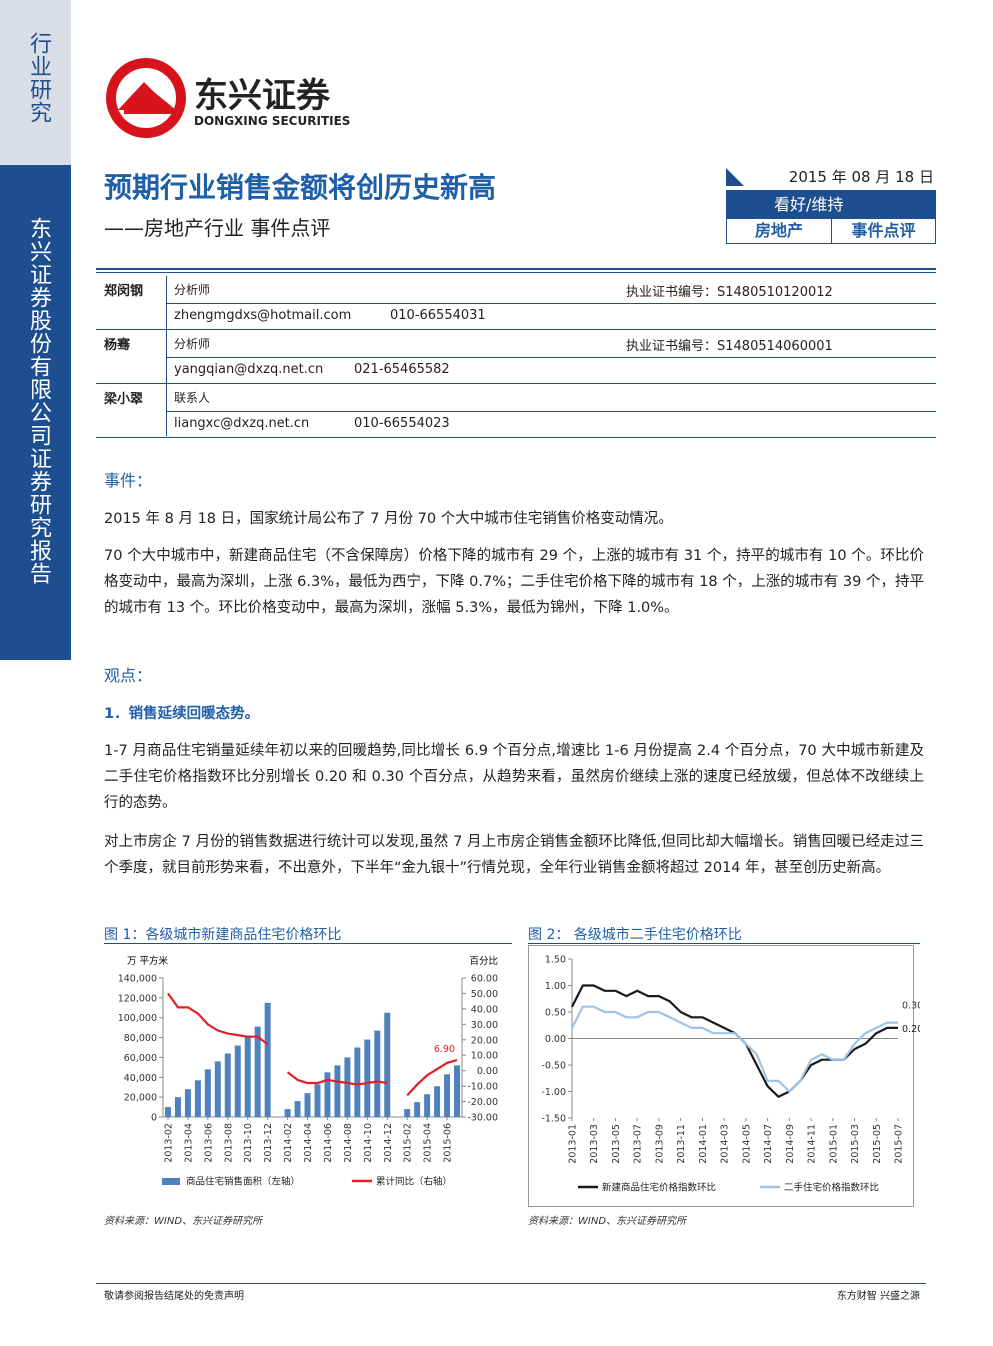 This screenshot has width=993, height=1346. What do you see at coordinates (555, 1013) in the screenshot?
I see `y-tick-label: 0.50` at bounding box center [555, 1013].